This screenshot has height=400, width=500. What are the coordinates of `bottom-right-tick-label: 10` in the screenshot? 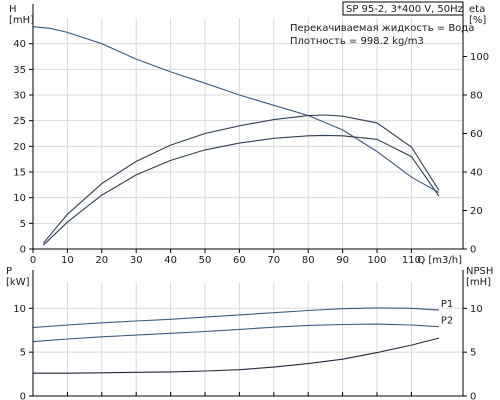 It's located at (476, 309).